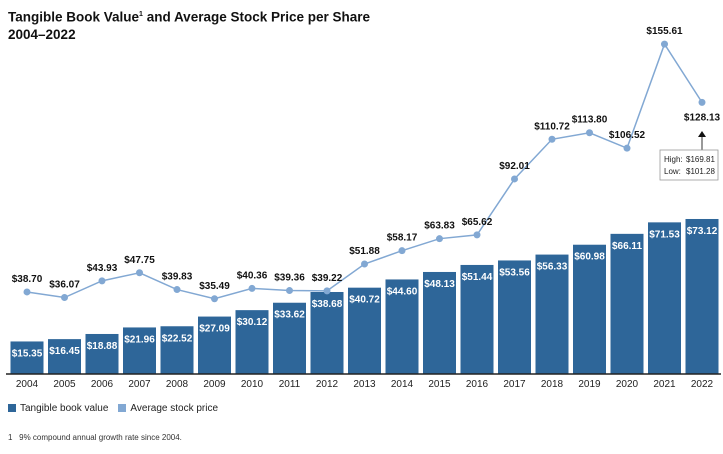 Image resolution: width=723 pixels, height=454 pixels. I want to click on bar-2004, so click(27, 357).